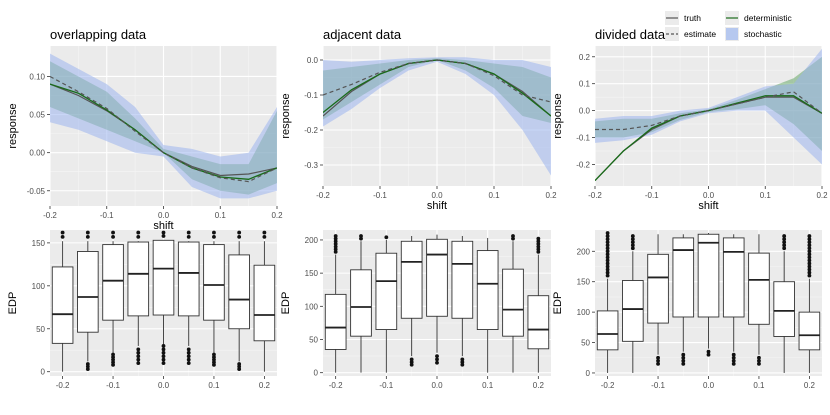 The height and width of the screenshot is (415, 830). Describe the element at coordinates (312, 273) in the screenshot. I see `y-tick-label: 150` at that location.